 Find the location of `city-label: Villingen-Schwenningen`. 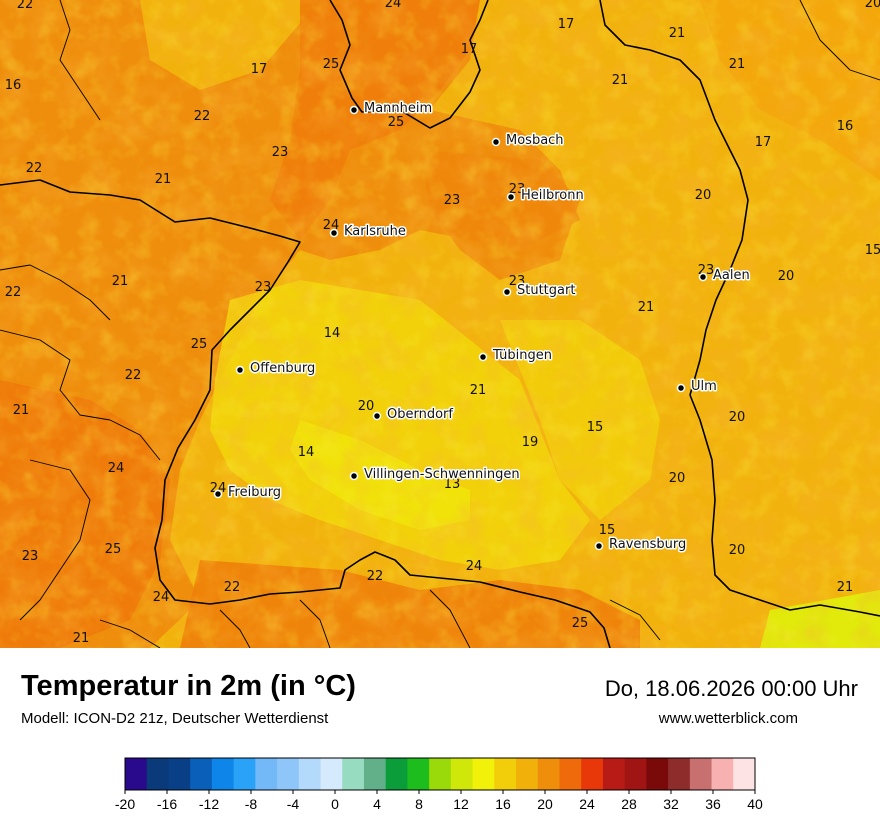

city-label: Villingen-Schwenningen is located at coordinates (442, 474).